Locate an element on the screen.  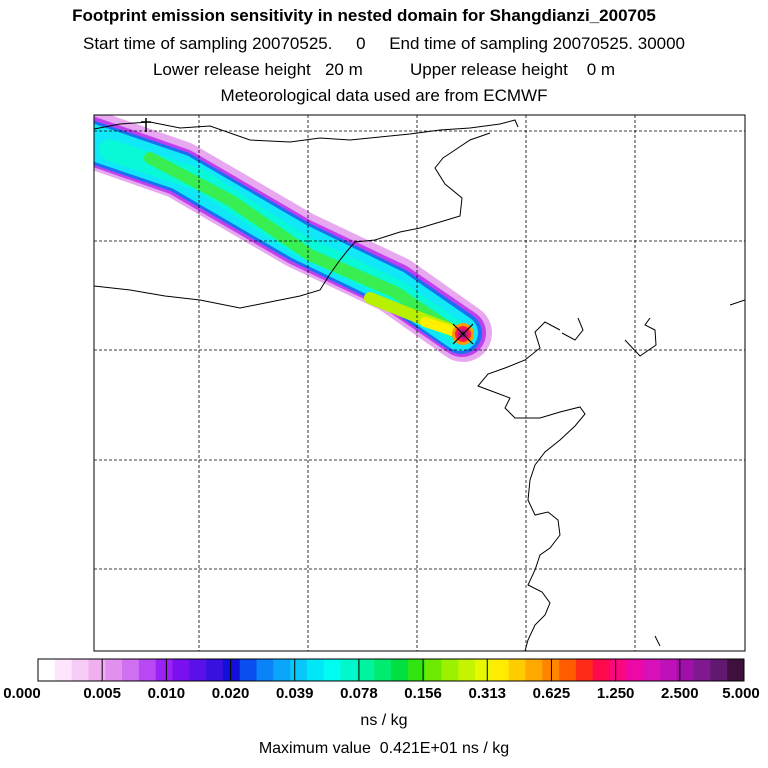
lower-release-value: 20 m is located at coordinates (343, 69).